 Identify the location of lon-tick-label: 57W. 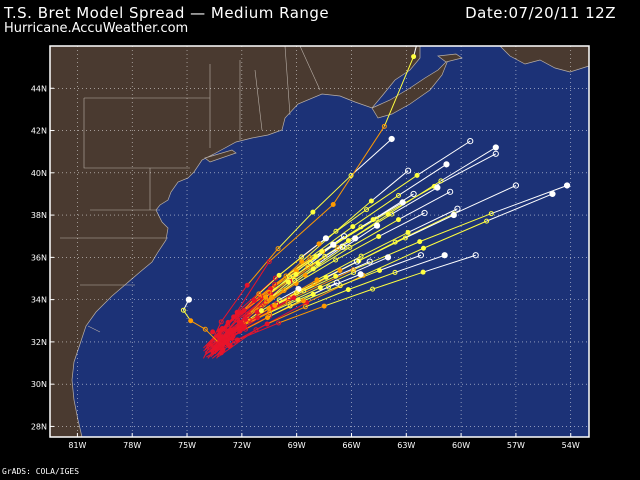
(516, 445).